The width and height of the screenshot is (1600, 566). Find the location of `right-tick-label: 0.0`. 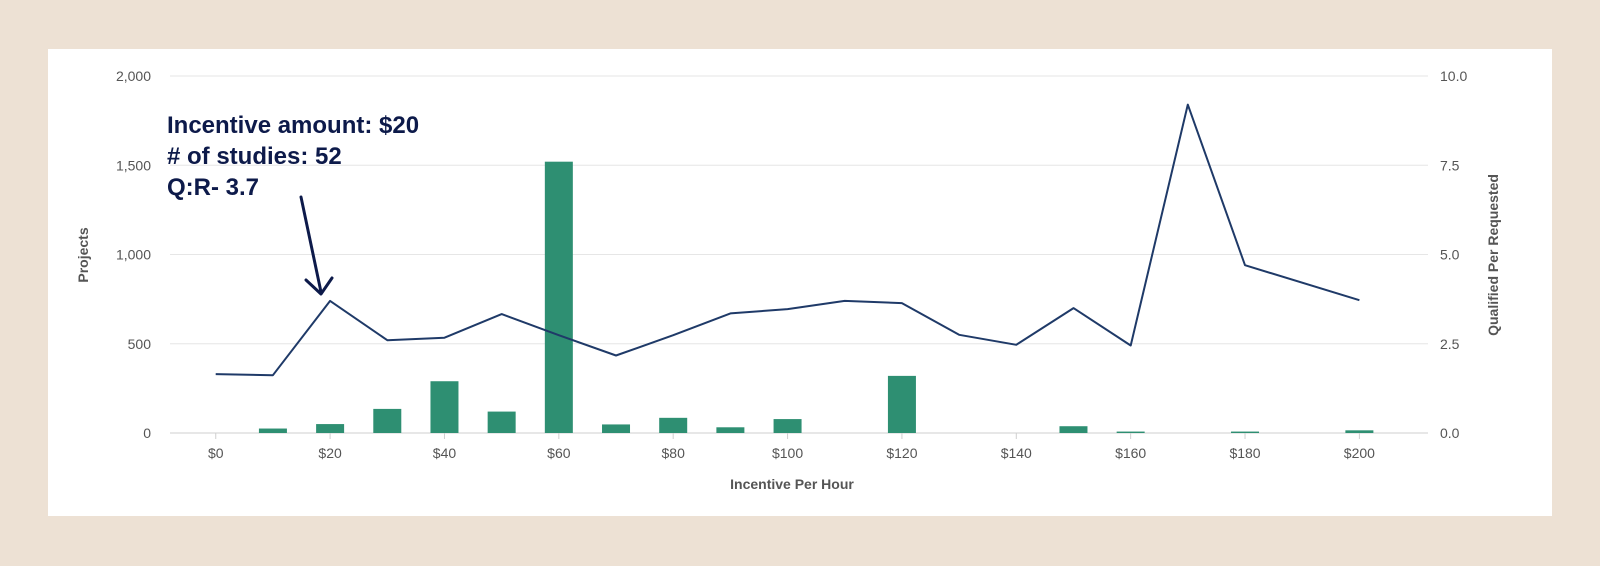

right-tick-label: 0.0 is located at coordinates (1450, 433).